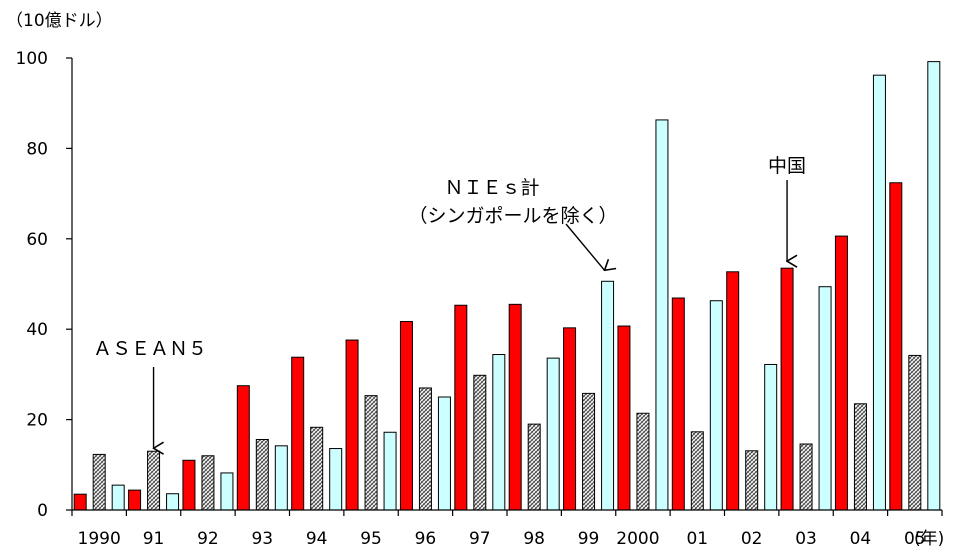 The height and width of the screenshot is (552, 971). I want to click on annotation-nies-sub: （シンガポールを除く）, so click(512, 216).